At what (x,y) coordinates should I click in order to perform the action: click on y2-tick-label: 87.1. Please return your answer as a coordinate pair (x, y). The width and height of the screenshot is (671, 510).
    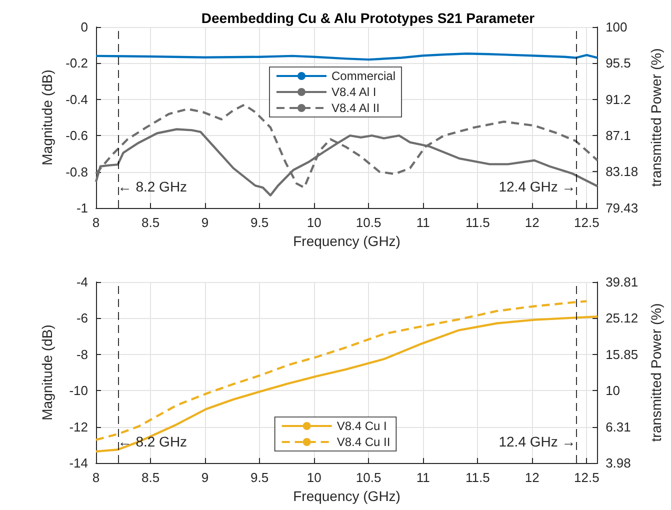
    Looking at the image, I should click on (618, 136).